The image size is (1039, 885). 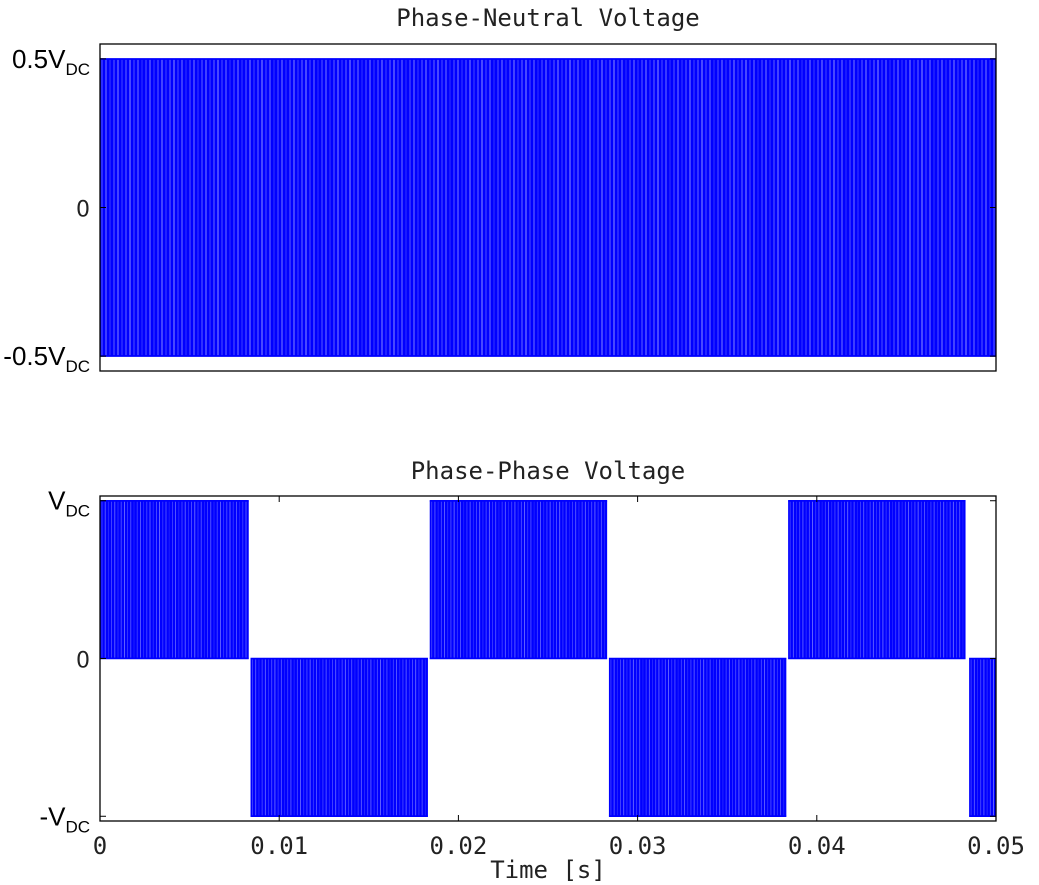 What do you see at coordinates (64, 818) in the screenshot?
I see `y-tick-label: -VDC` at bounding box center [64, 818].